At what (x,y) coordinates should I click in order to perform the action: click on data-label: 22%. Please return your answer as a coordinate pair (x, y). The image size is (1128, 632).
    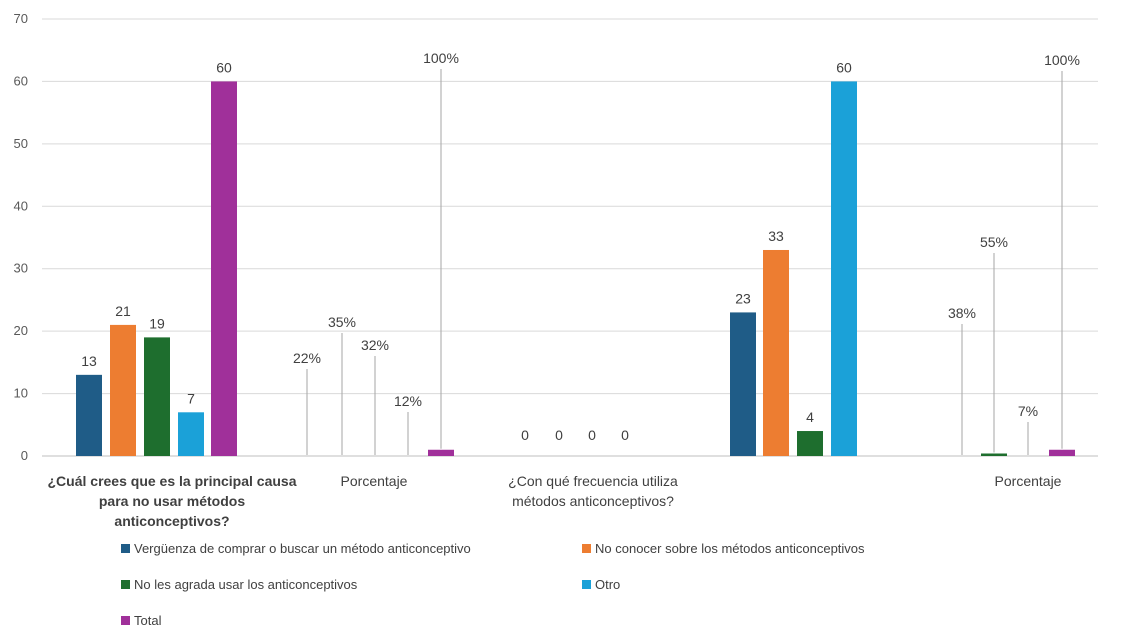
    Looking at the image, I should click on (307, 358).